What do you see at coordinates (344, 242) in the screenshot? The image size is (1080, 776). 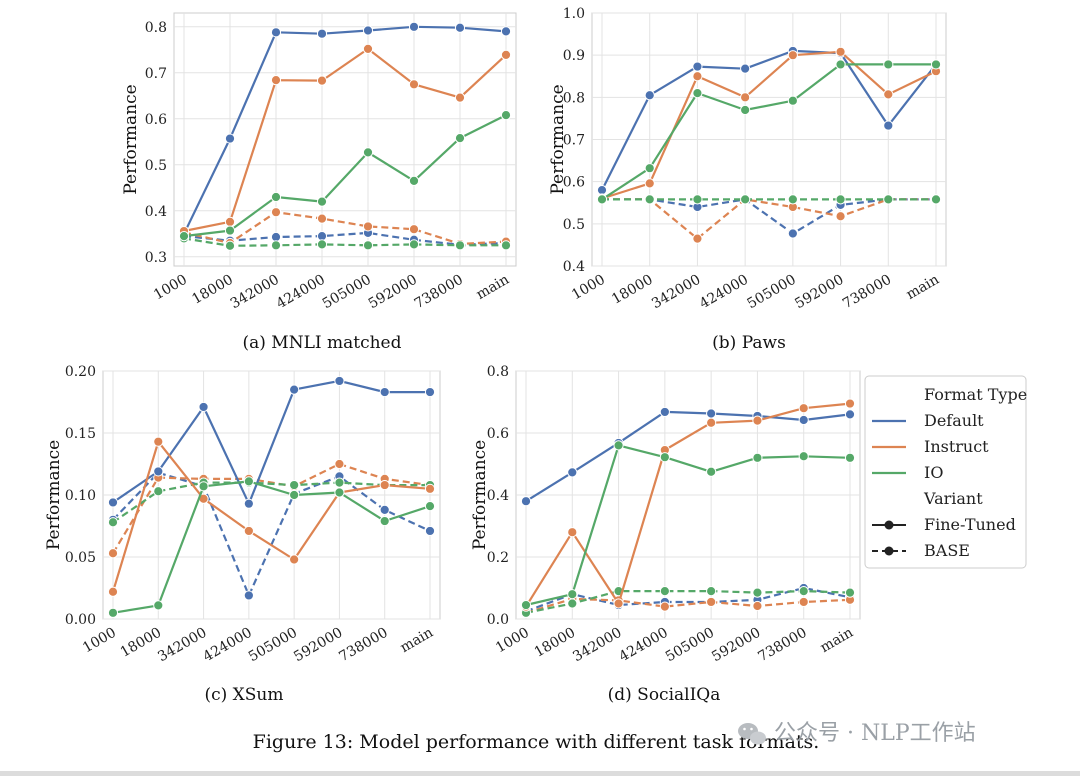 I see `mnli-line-io-base` at bounding box center [344, 242].